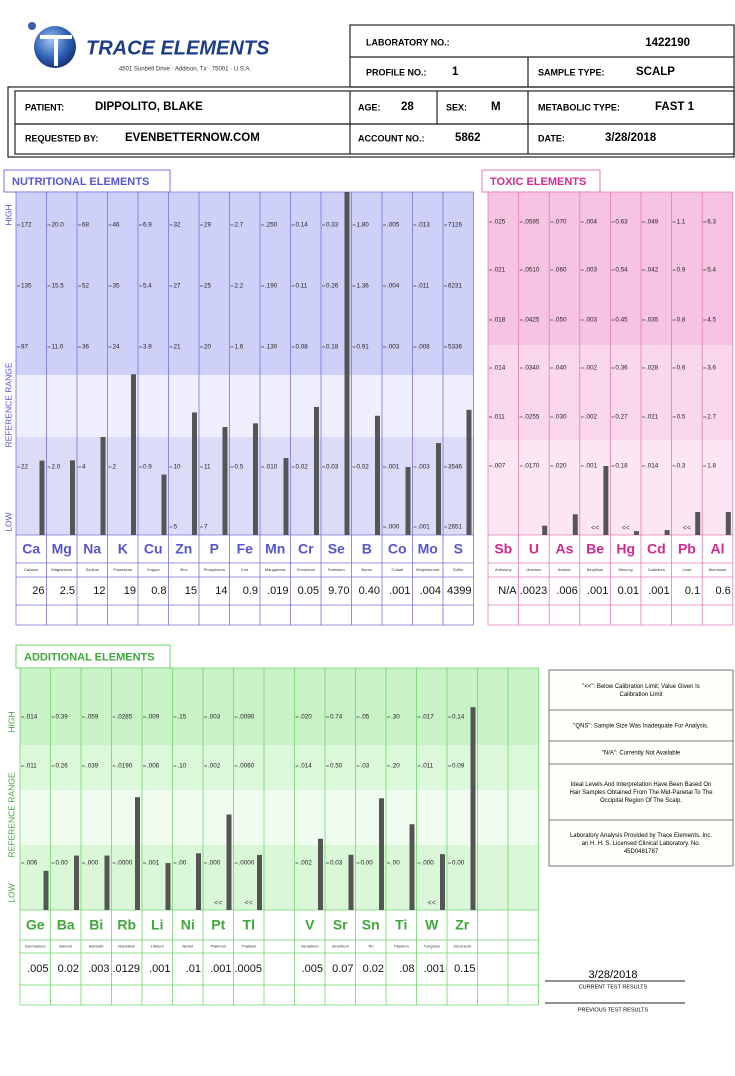 The width and height of the screenshot is (735, 1076). Describe the element at coordinates (147, 225) in the screenshot. I see `tick-label: 6.9` at that location.